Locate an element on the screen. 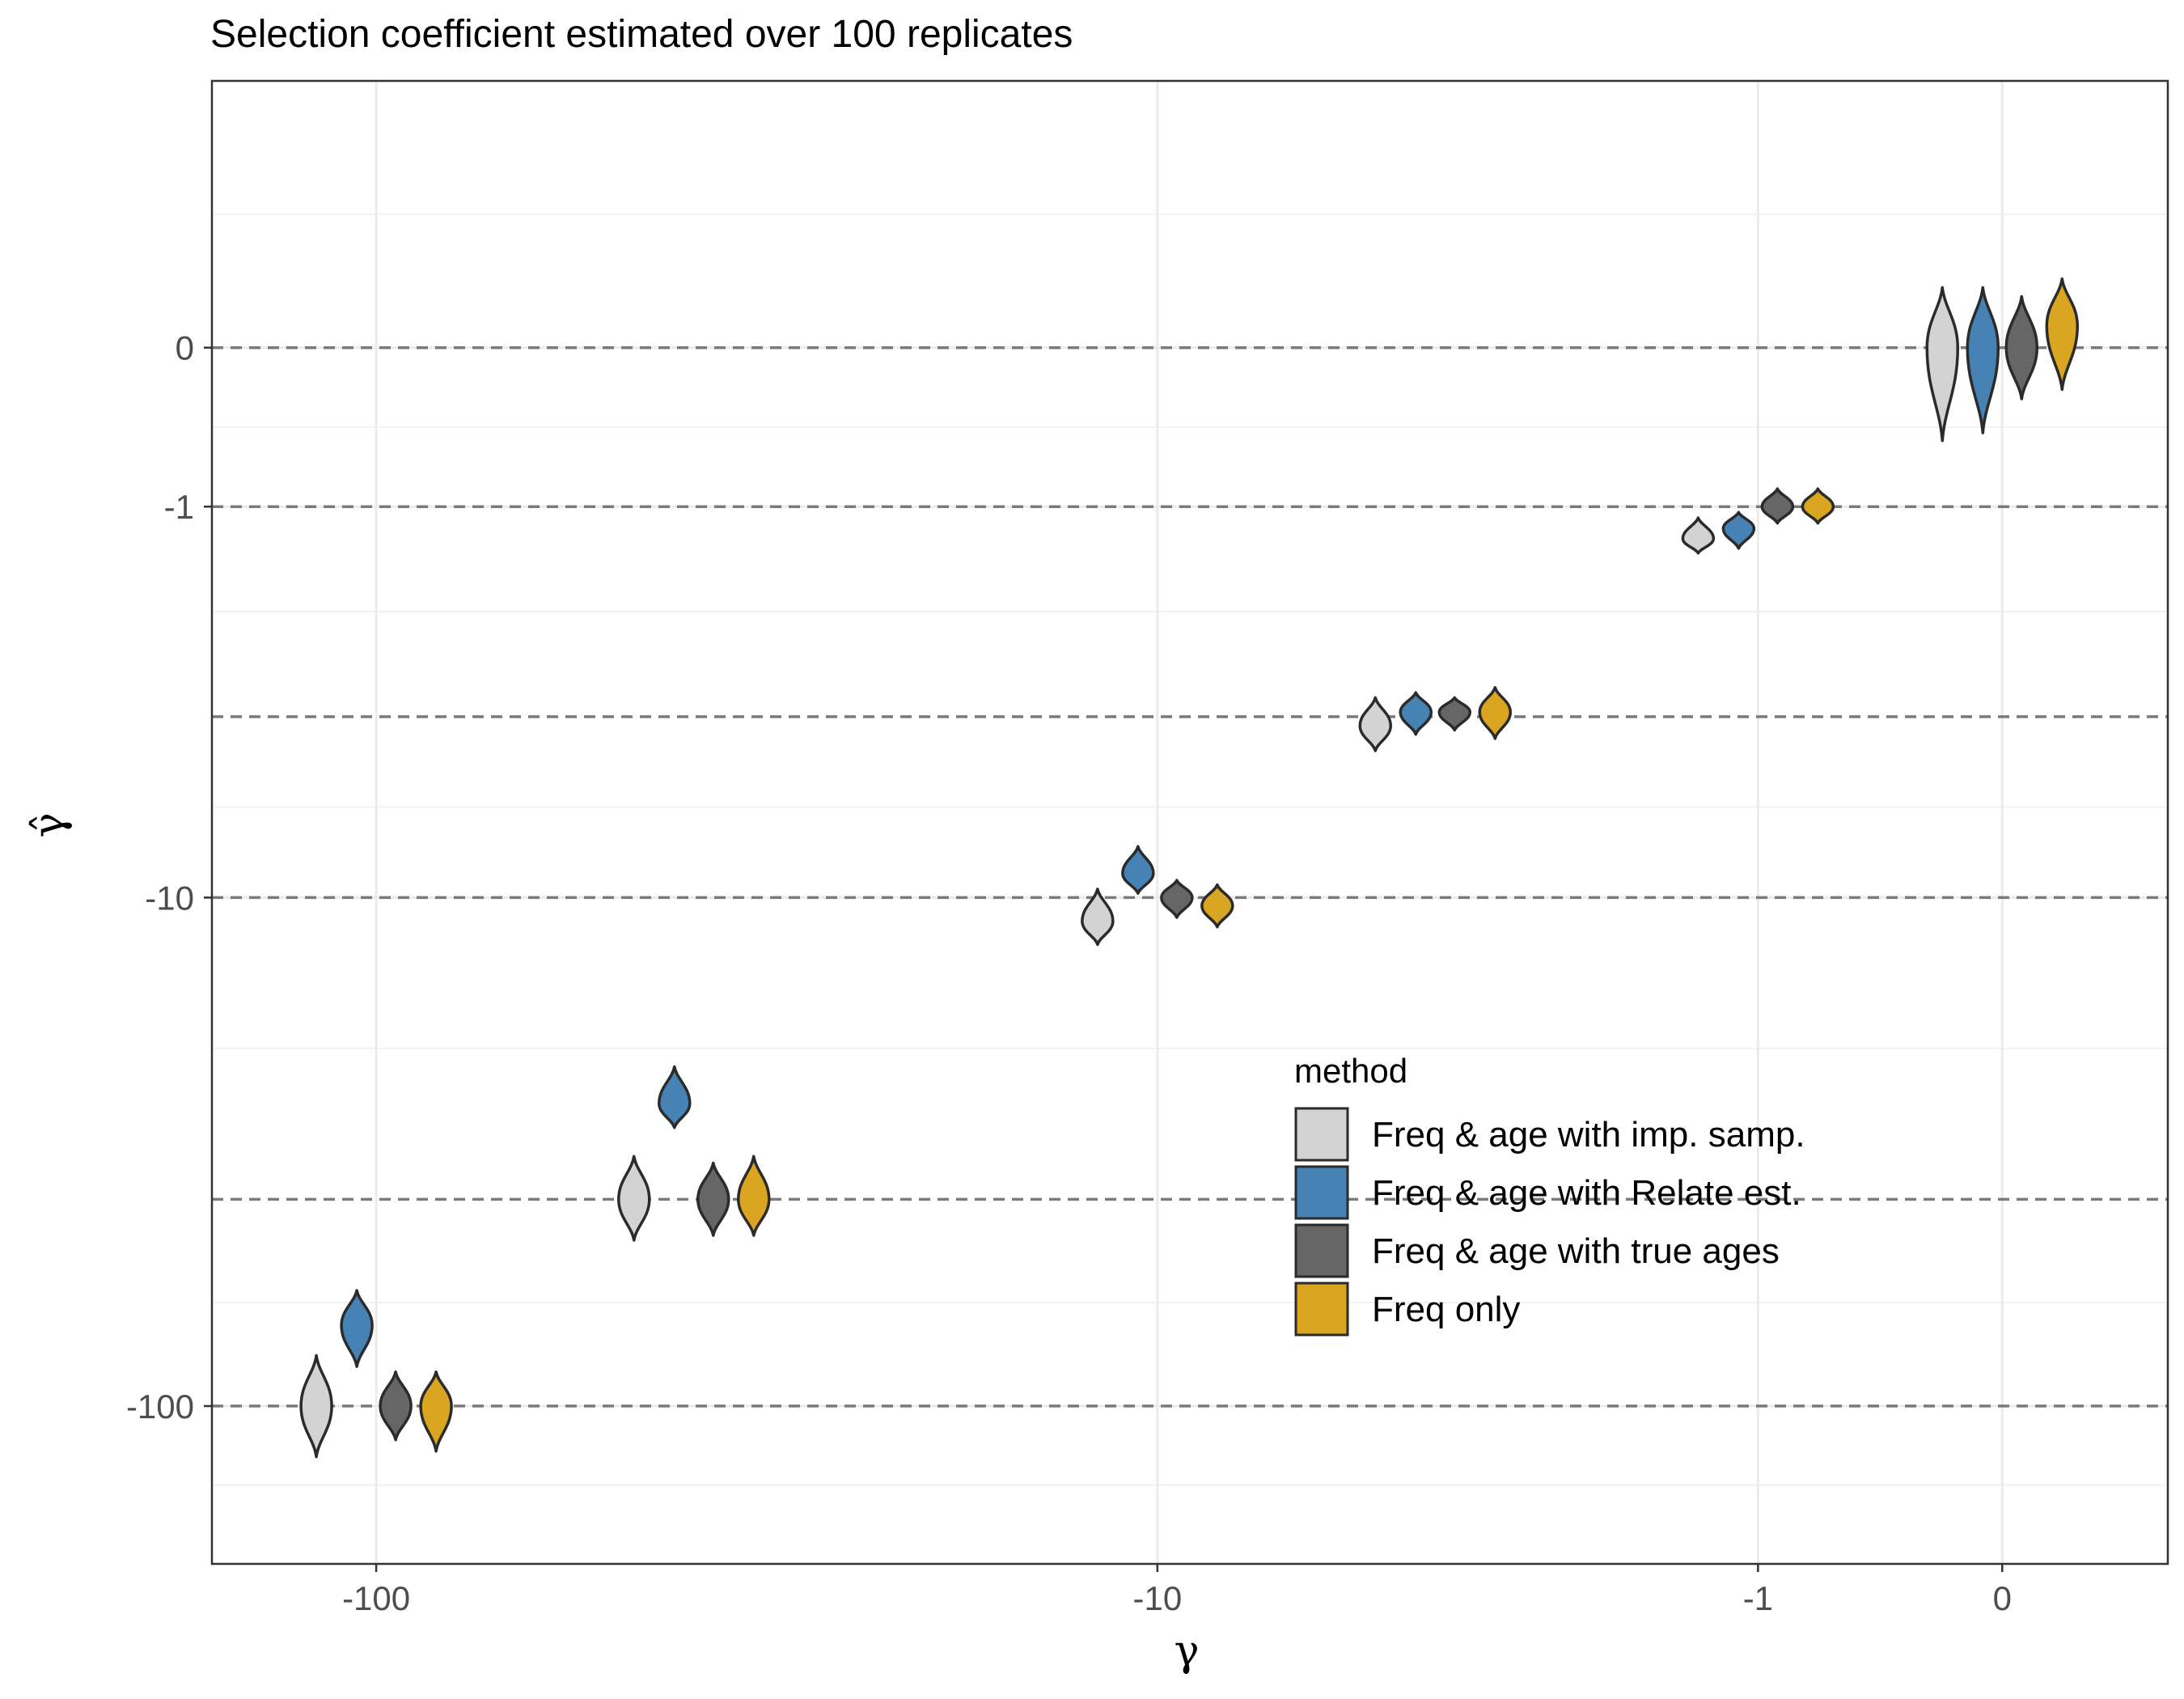 The height and width of the screenshot is (1699, 2184). legend-title: method is located at coordinates (1350, 1071).